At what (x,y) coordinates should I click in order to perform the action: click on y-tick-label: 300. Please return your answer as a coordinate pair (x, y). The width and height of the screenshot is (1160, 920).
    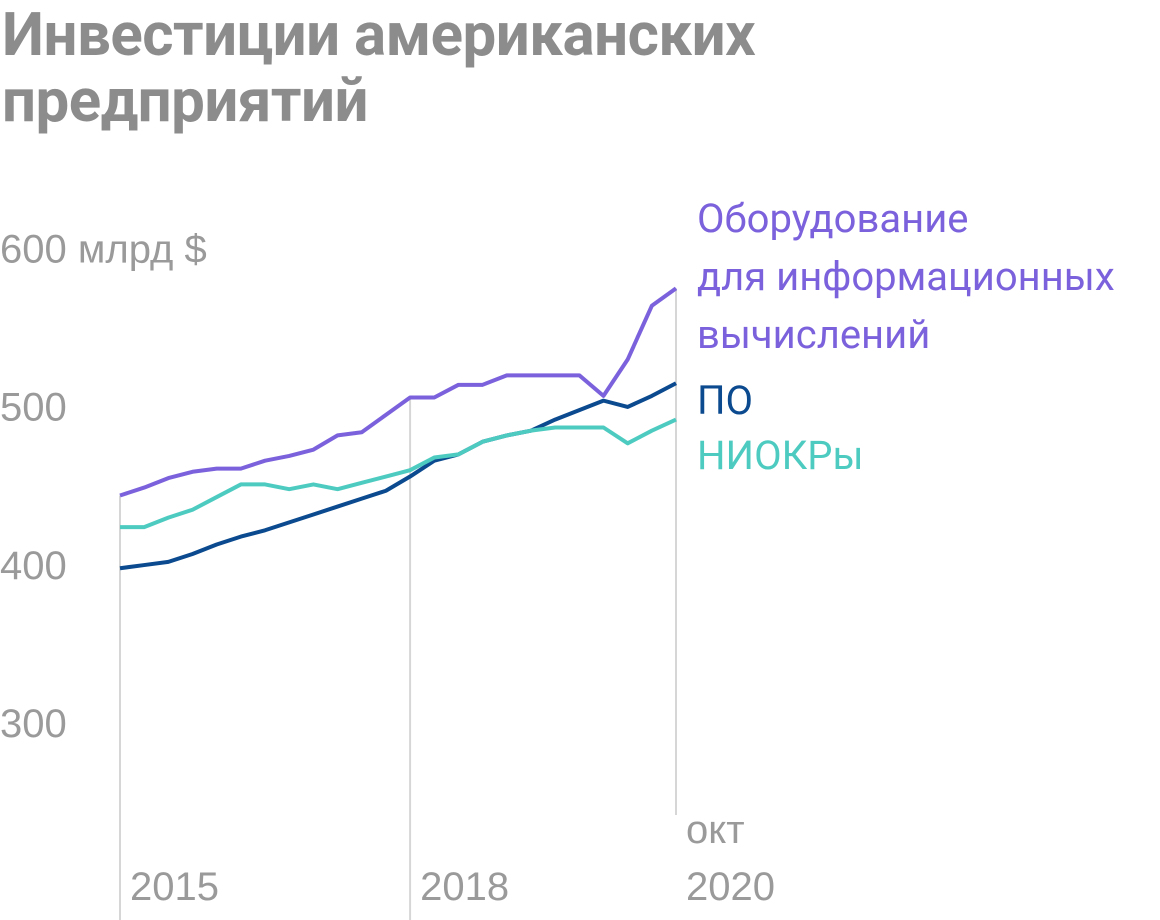
    Looking at the image, I should click on (33, 724).